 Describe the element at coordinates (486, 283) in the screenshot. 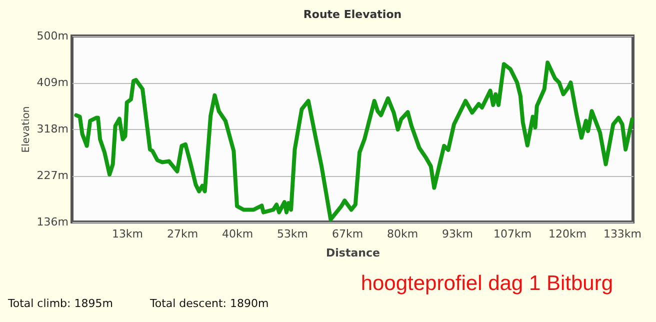

I see `text: hoogteprofiel dag 1 Bitburg` at that location.